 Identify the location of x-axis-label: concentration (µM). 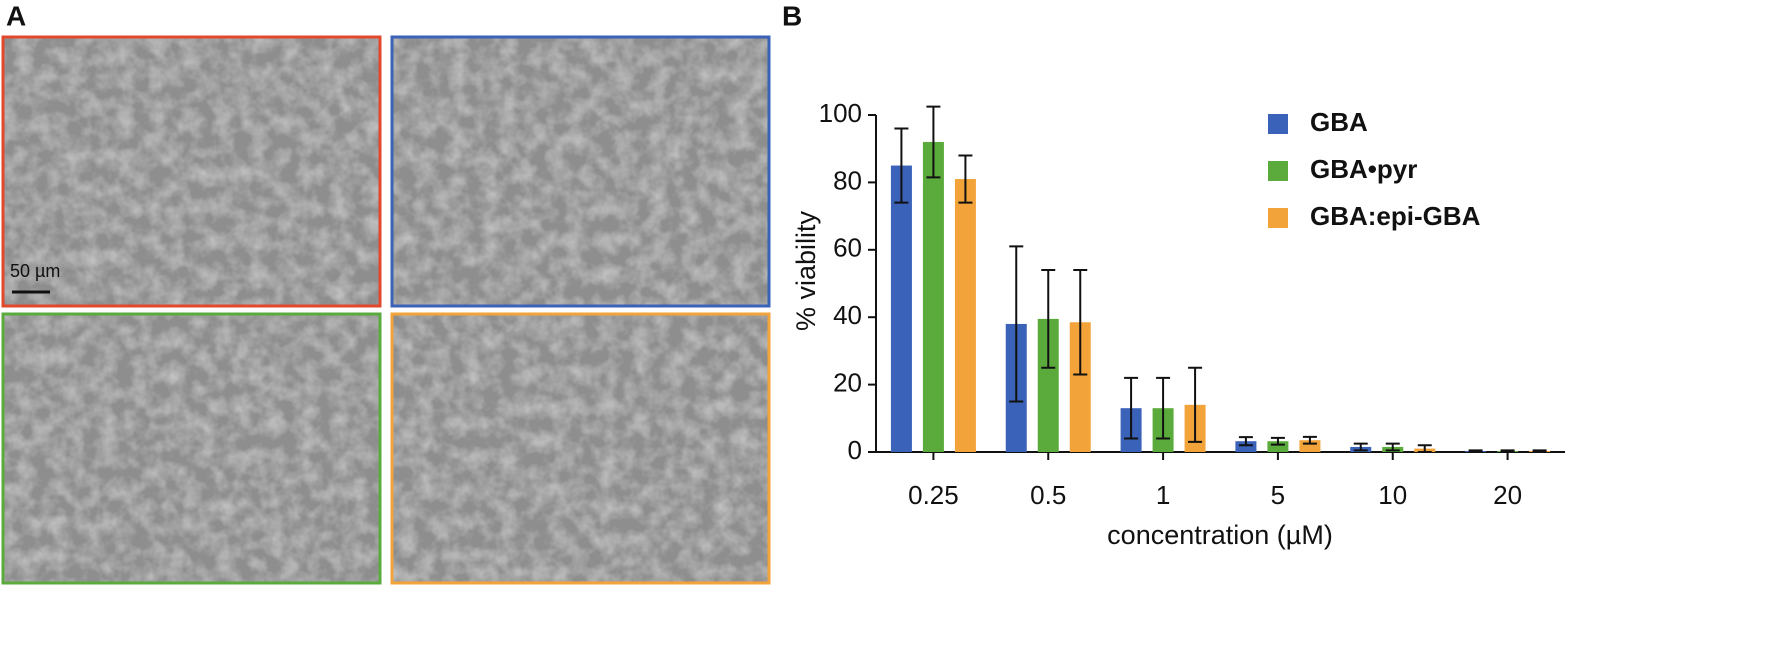
(1220, 535).